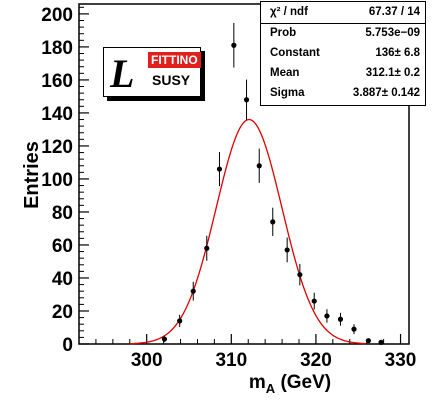 Image resolution: width=432 pixels, height=417 pixels. I want to click on fittino-logo: L FITTINO SUSY, so click(152, 72).